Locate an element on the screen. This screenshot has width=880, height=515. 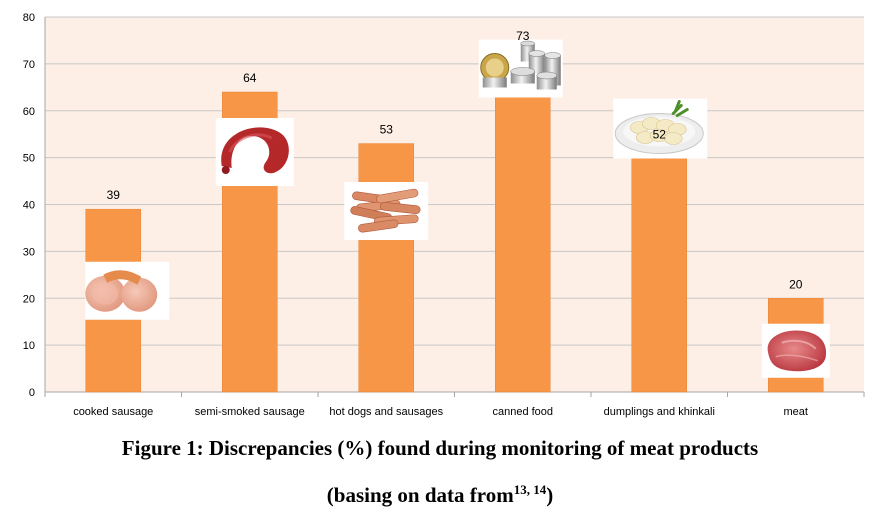
semi-smoked-sausage-photo is located at coordinates (254, 152).